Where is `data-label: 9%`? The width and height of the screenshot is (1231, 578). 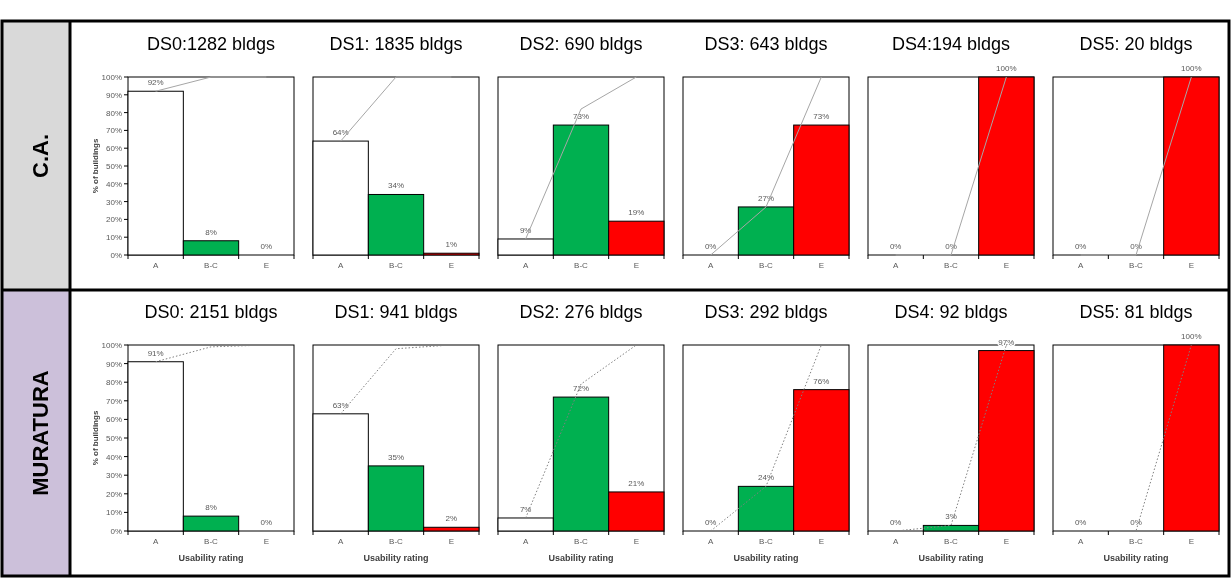
data-label: 9% is located at coordinates (525, 230).